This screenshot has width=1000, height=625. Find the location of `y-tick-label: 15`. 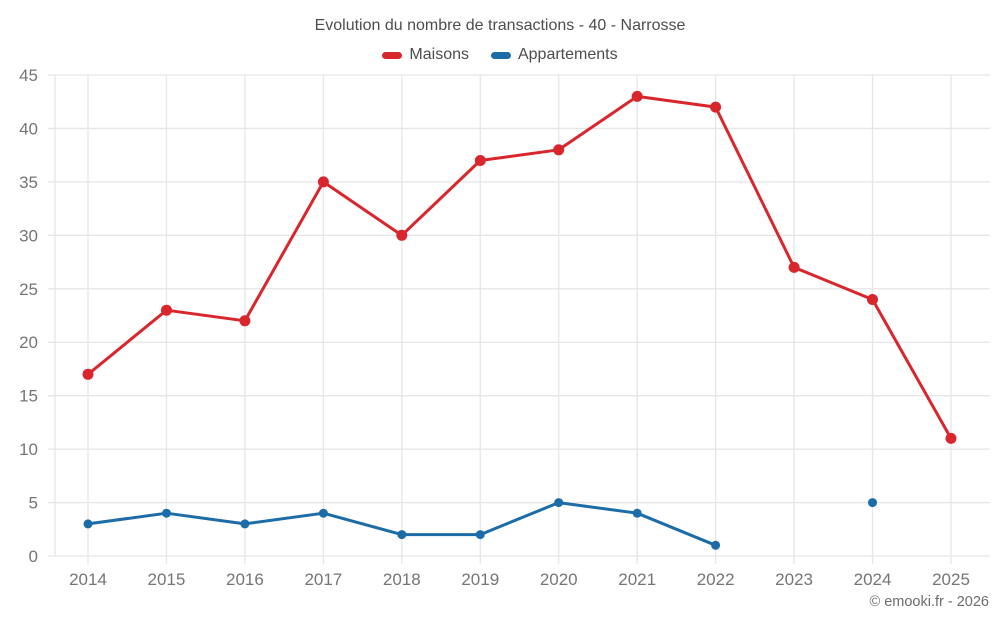

y-tick-label: 15 is located at coordinates (28, 396).